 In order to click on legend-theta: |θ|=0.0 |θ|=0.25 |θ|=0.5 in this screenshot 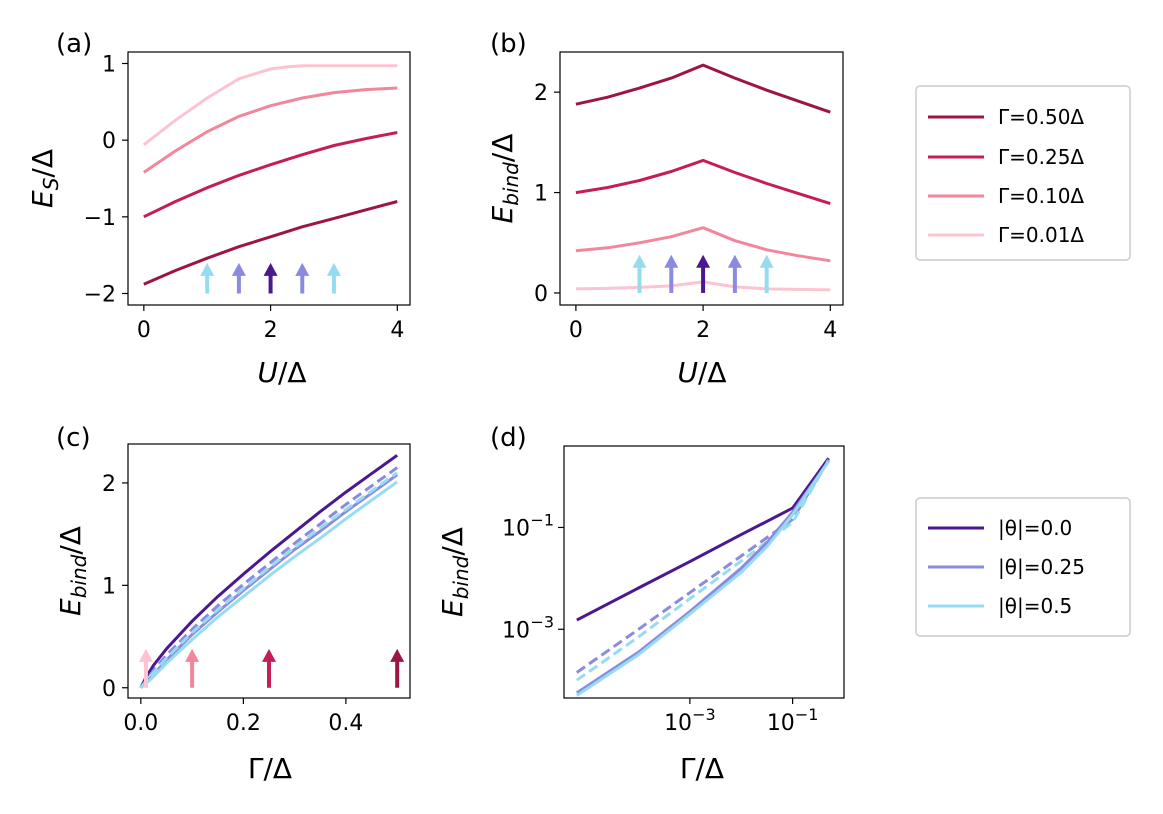, I will do `click(1023, 567)`.